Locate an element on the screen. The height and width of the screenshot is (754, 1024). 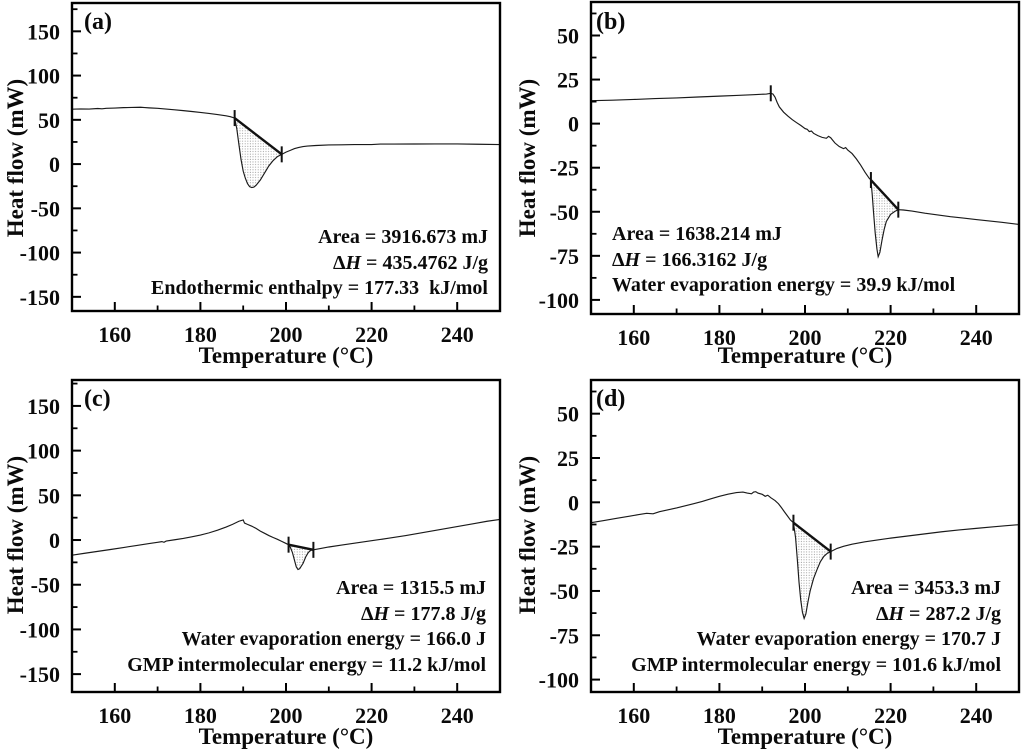
panel-a-y-axis-title: Heat flow (mW) is located at coordinates (15, 158).